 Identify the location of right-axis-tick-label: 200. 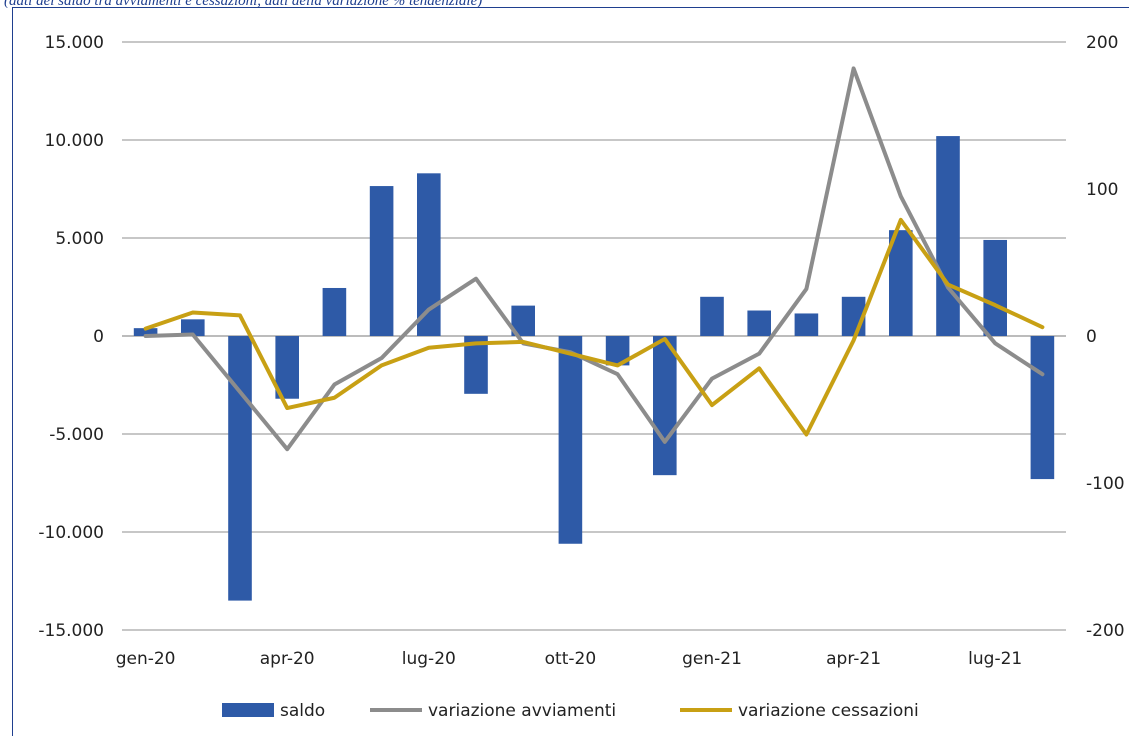
(1102, 43).